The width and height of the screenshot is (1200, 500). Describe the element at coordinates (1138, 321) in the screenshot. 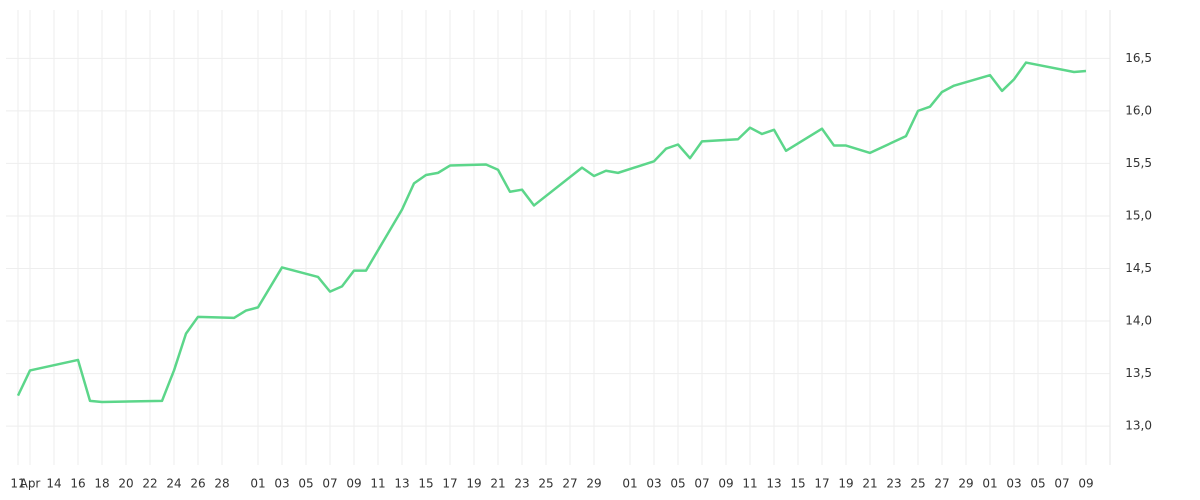

I see `y-tick-label: 14,0` at that location.